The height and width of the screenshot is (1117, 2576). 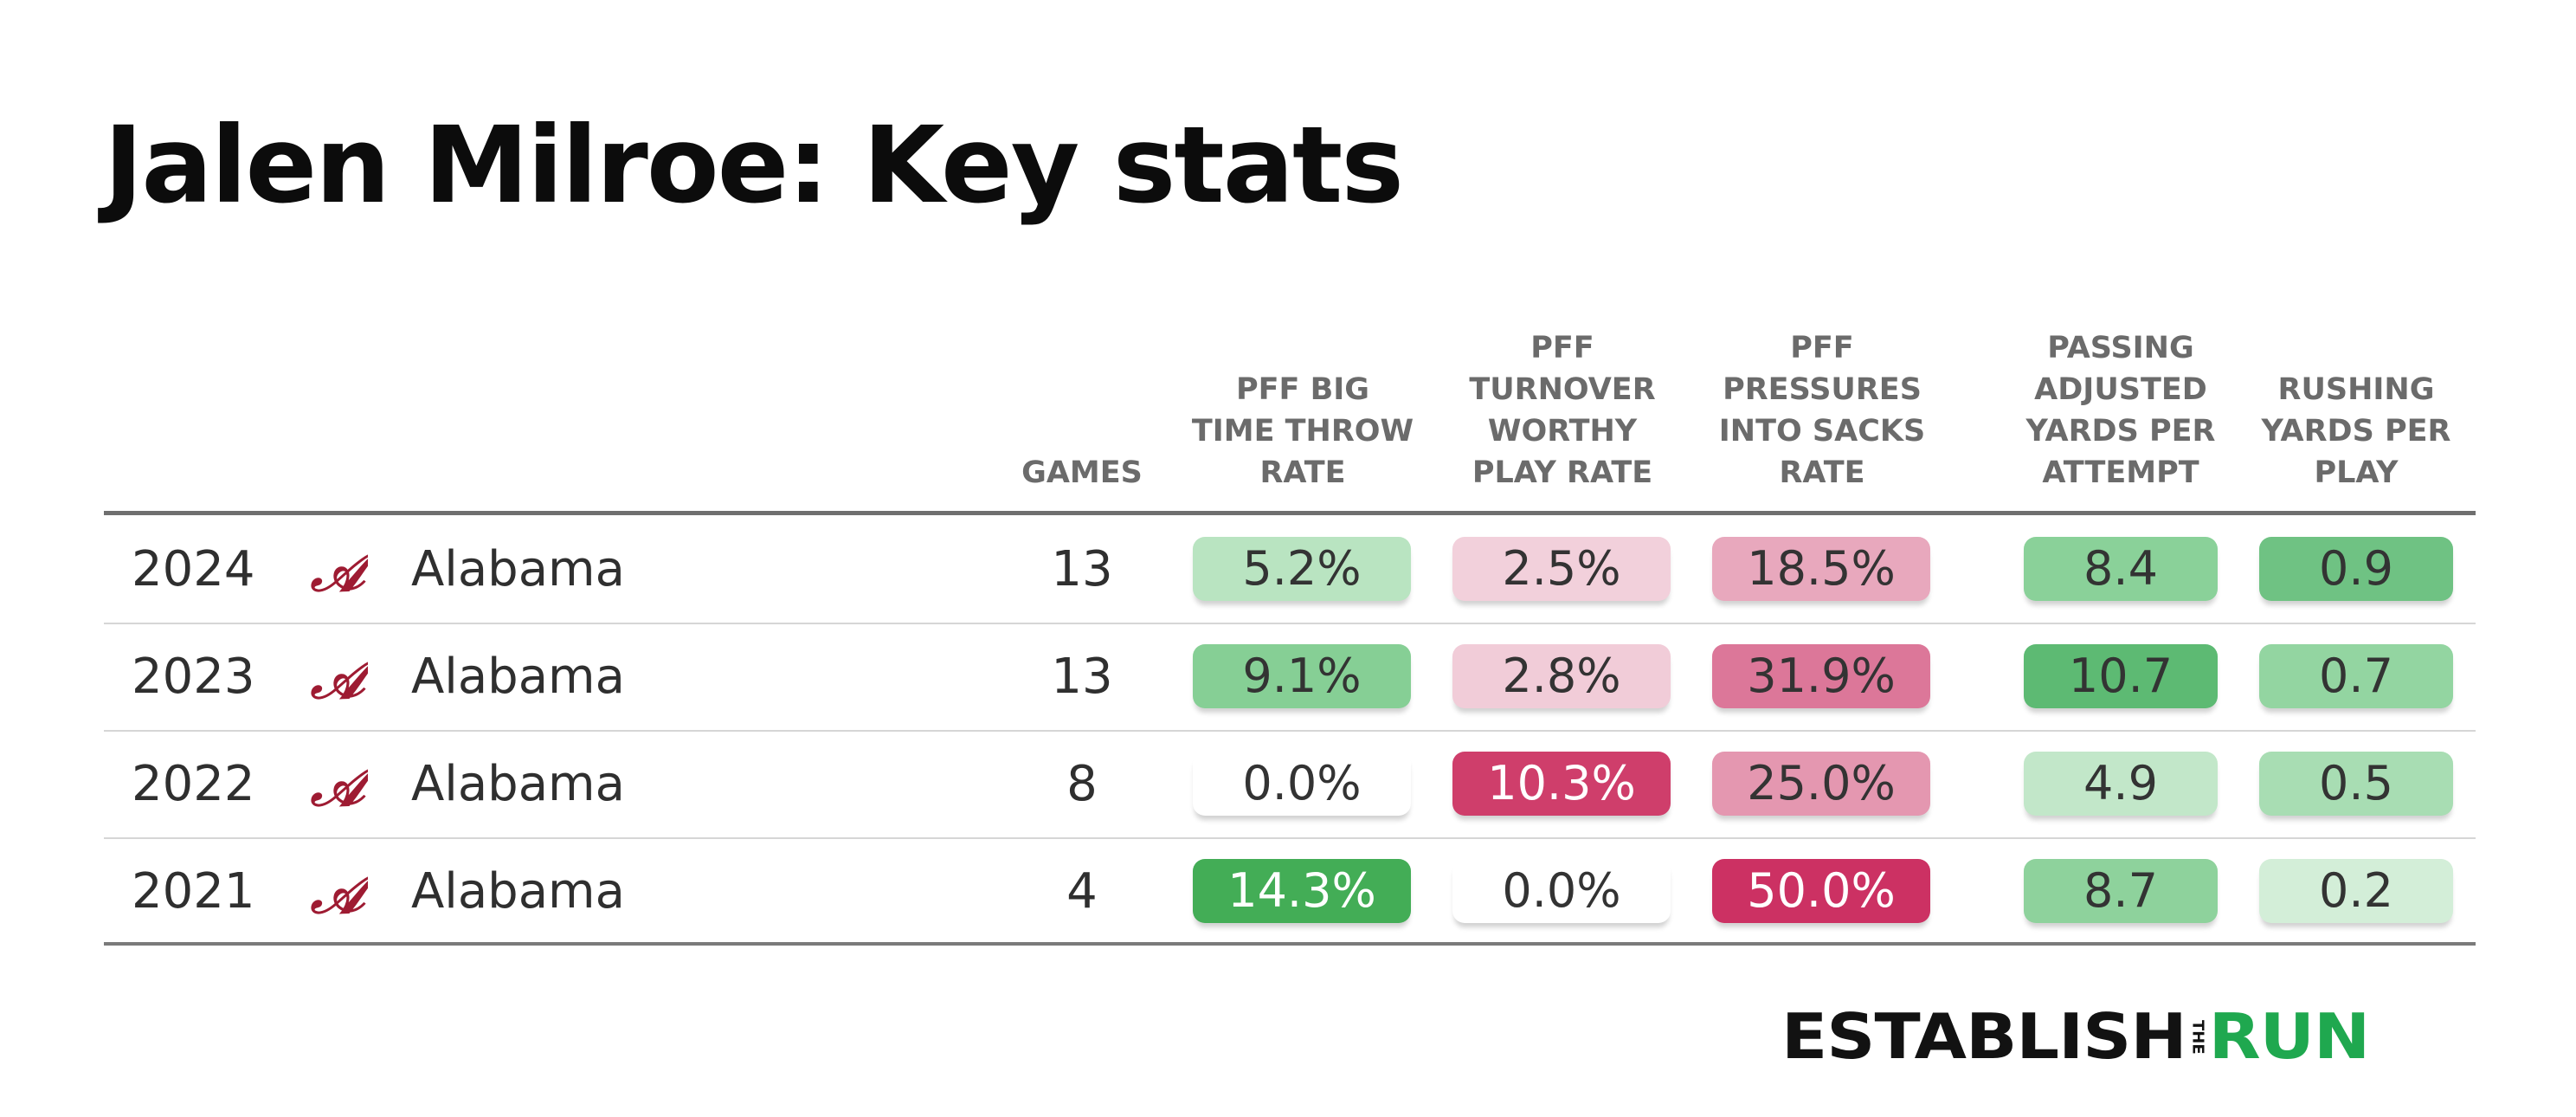 I want to click on table-row: 2022 𝒜 Alabama 8 0.0% 10.3% 25.0% 4.9 0.5, so click(x=1288, y=785).